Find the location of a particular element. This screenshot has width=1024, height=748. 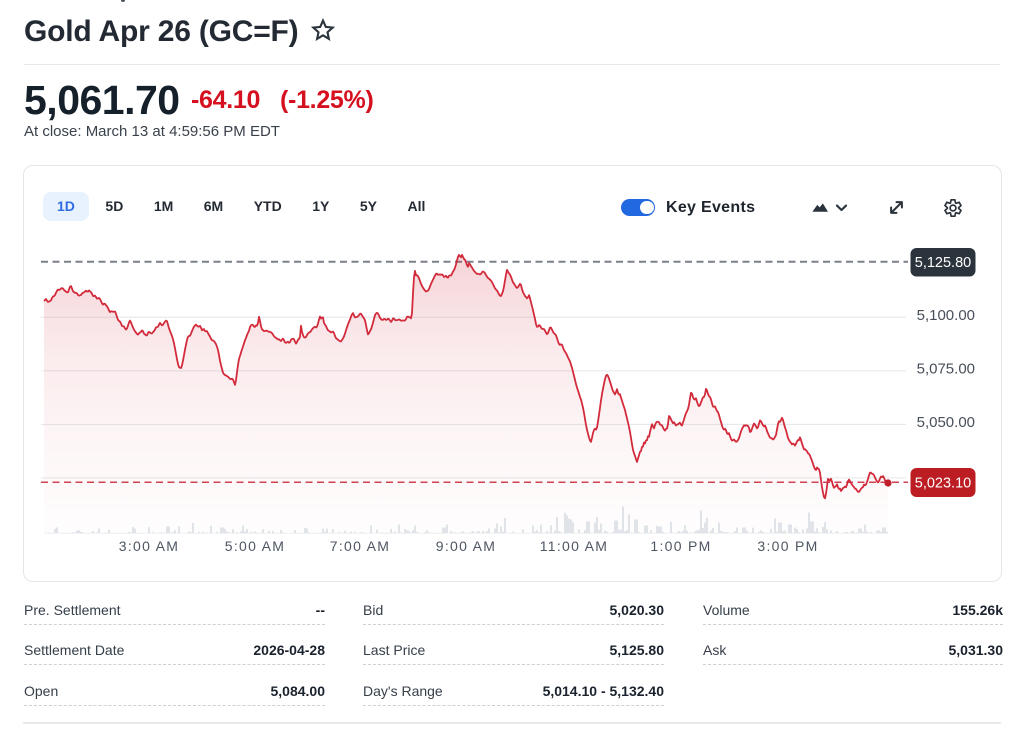

svg-text: 7:00 AM is located at coordinates (360, 546).